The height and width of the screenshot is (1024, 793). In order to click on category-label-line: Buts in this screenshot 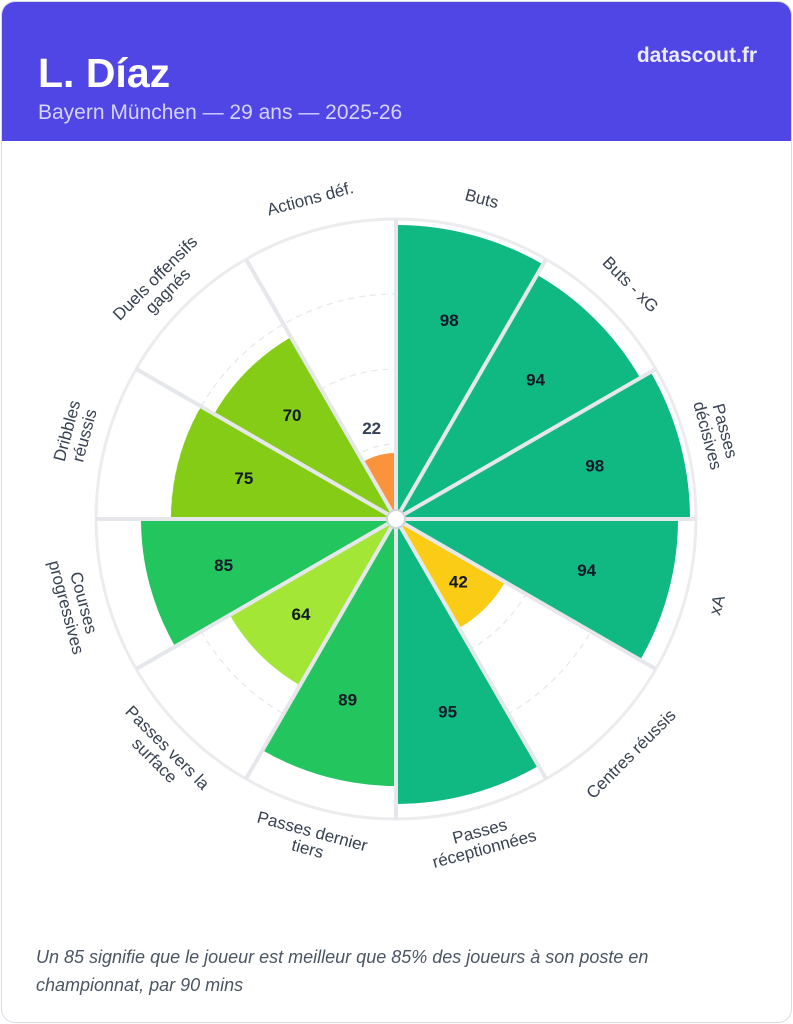, I will do `click(482, 198)`.